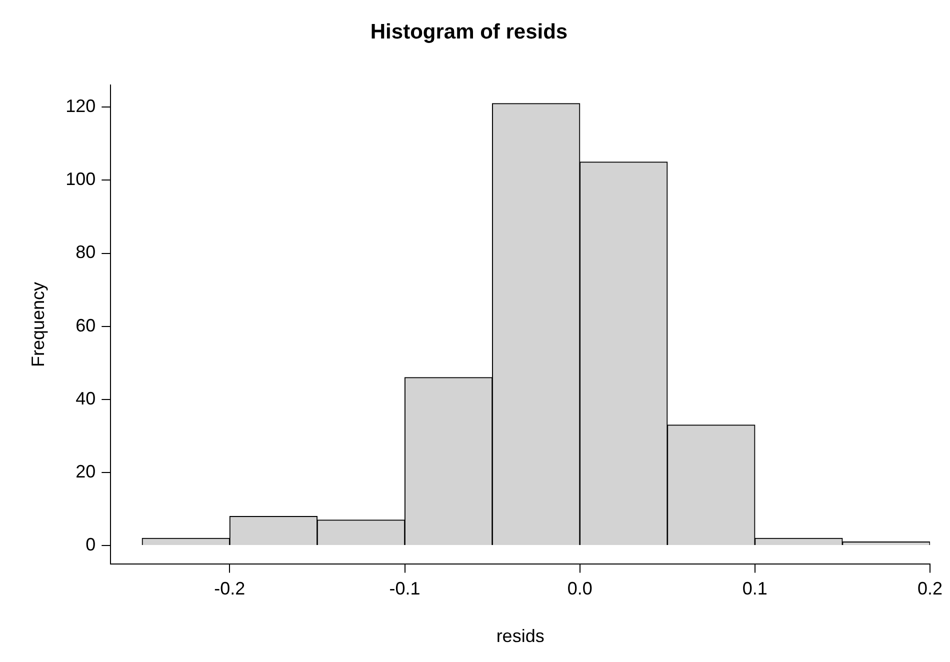 Image resolution: width=950 pixels, height=662 pixels. Describe the element at coordinates (86, 252) in the screenshot. I see `y-tick-label: 80` at that location.